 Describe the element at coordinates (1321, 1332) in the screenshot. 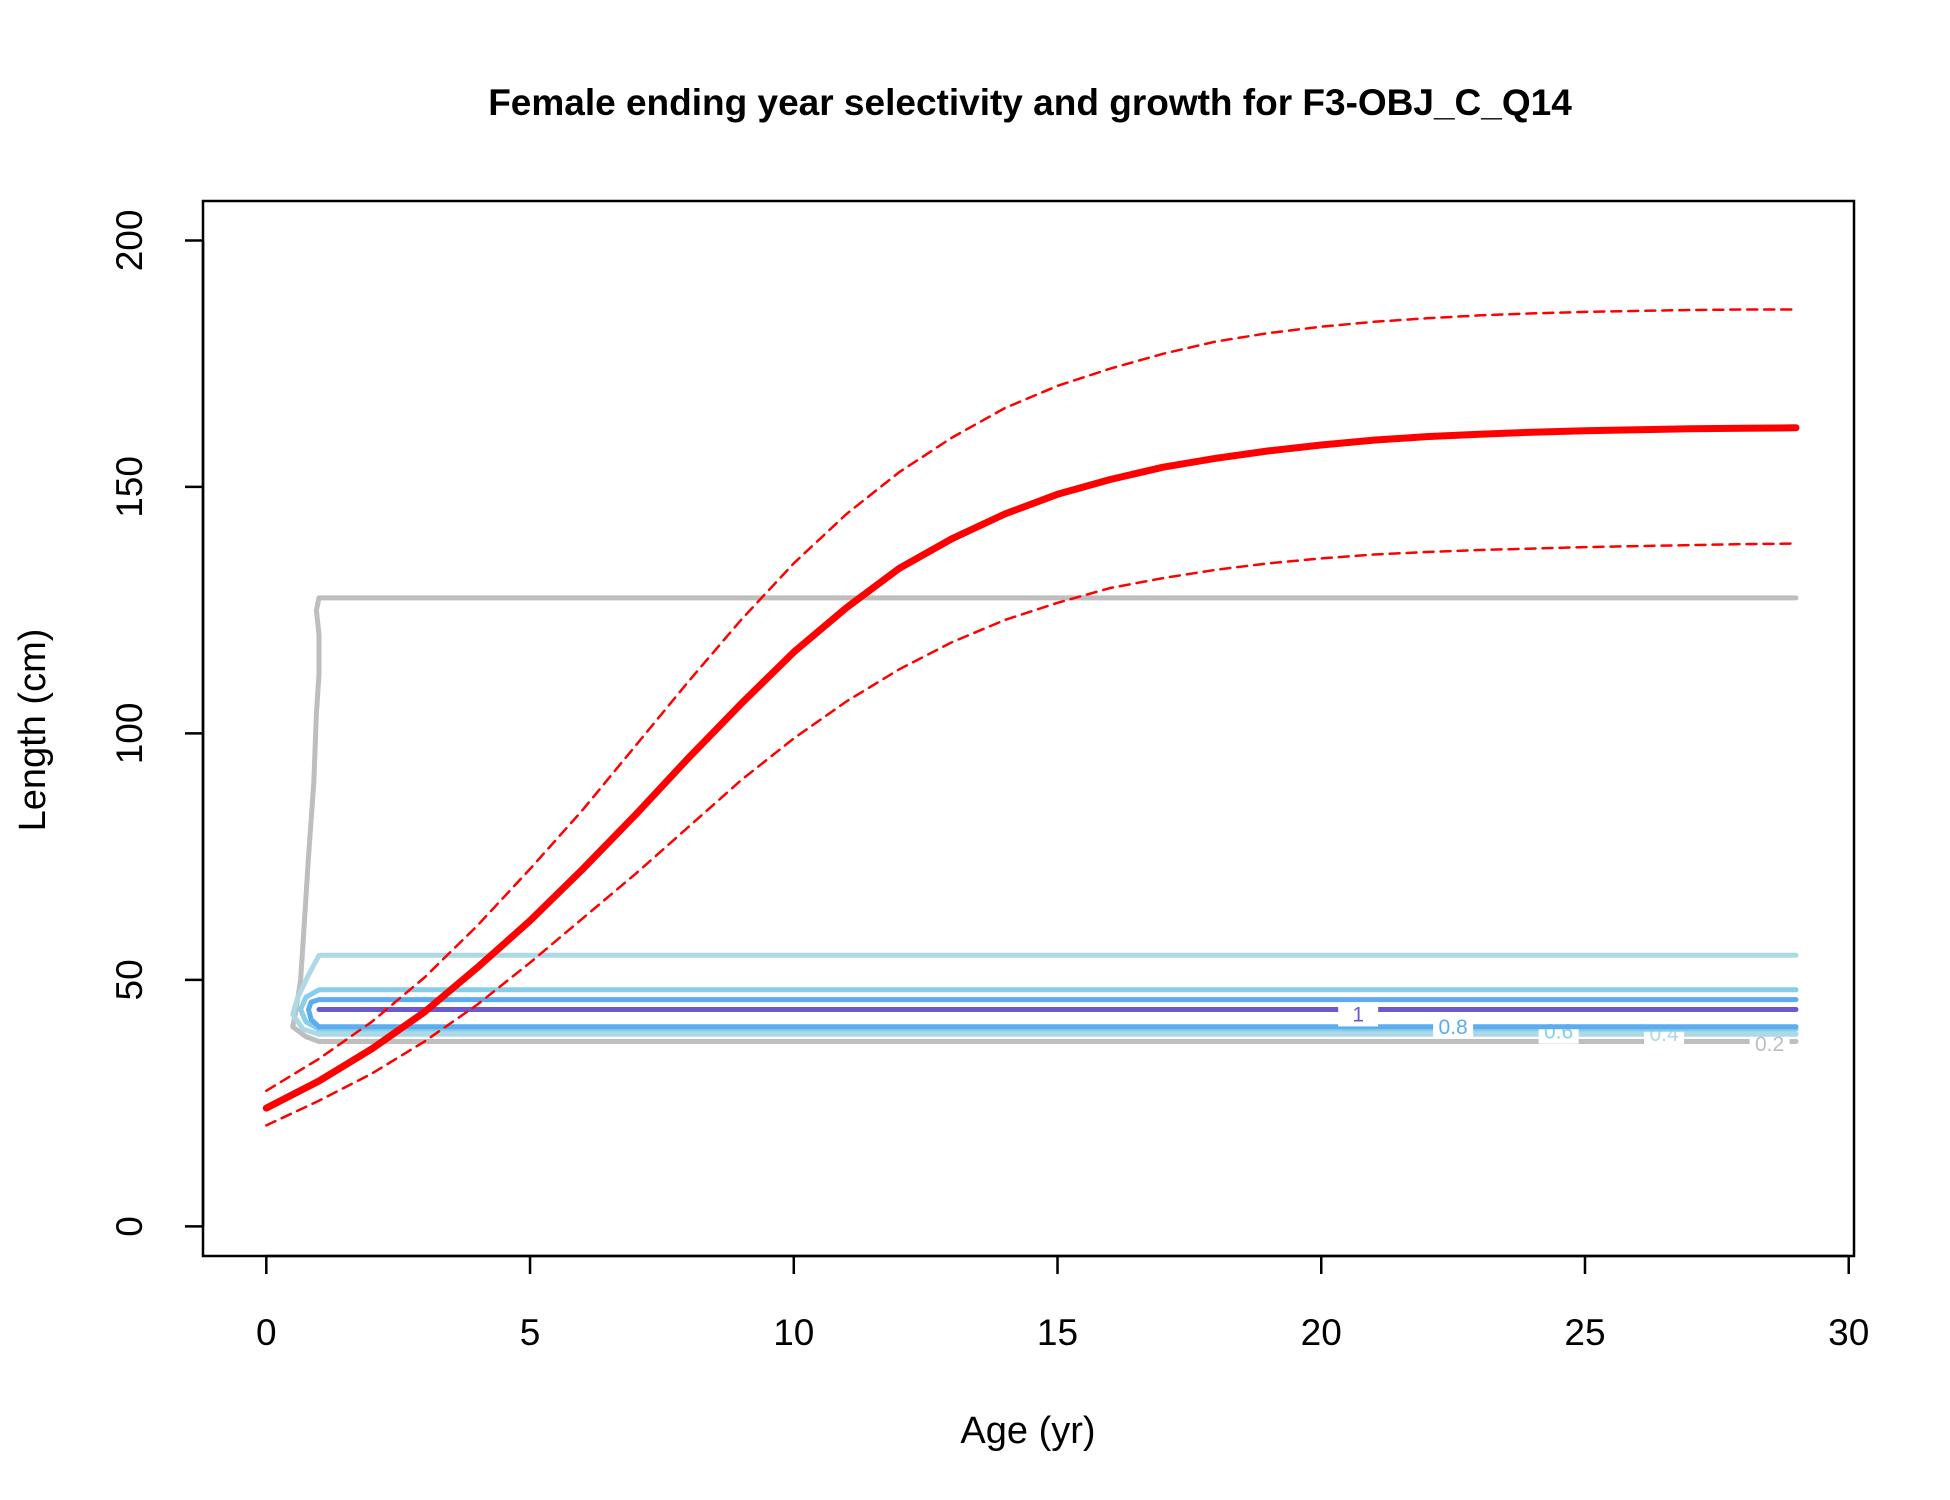

I see `x-tick-label: 20` at that location.